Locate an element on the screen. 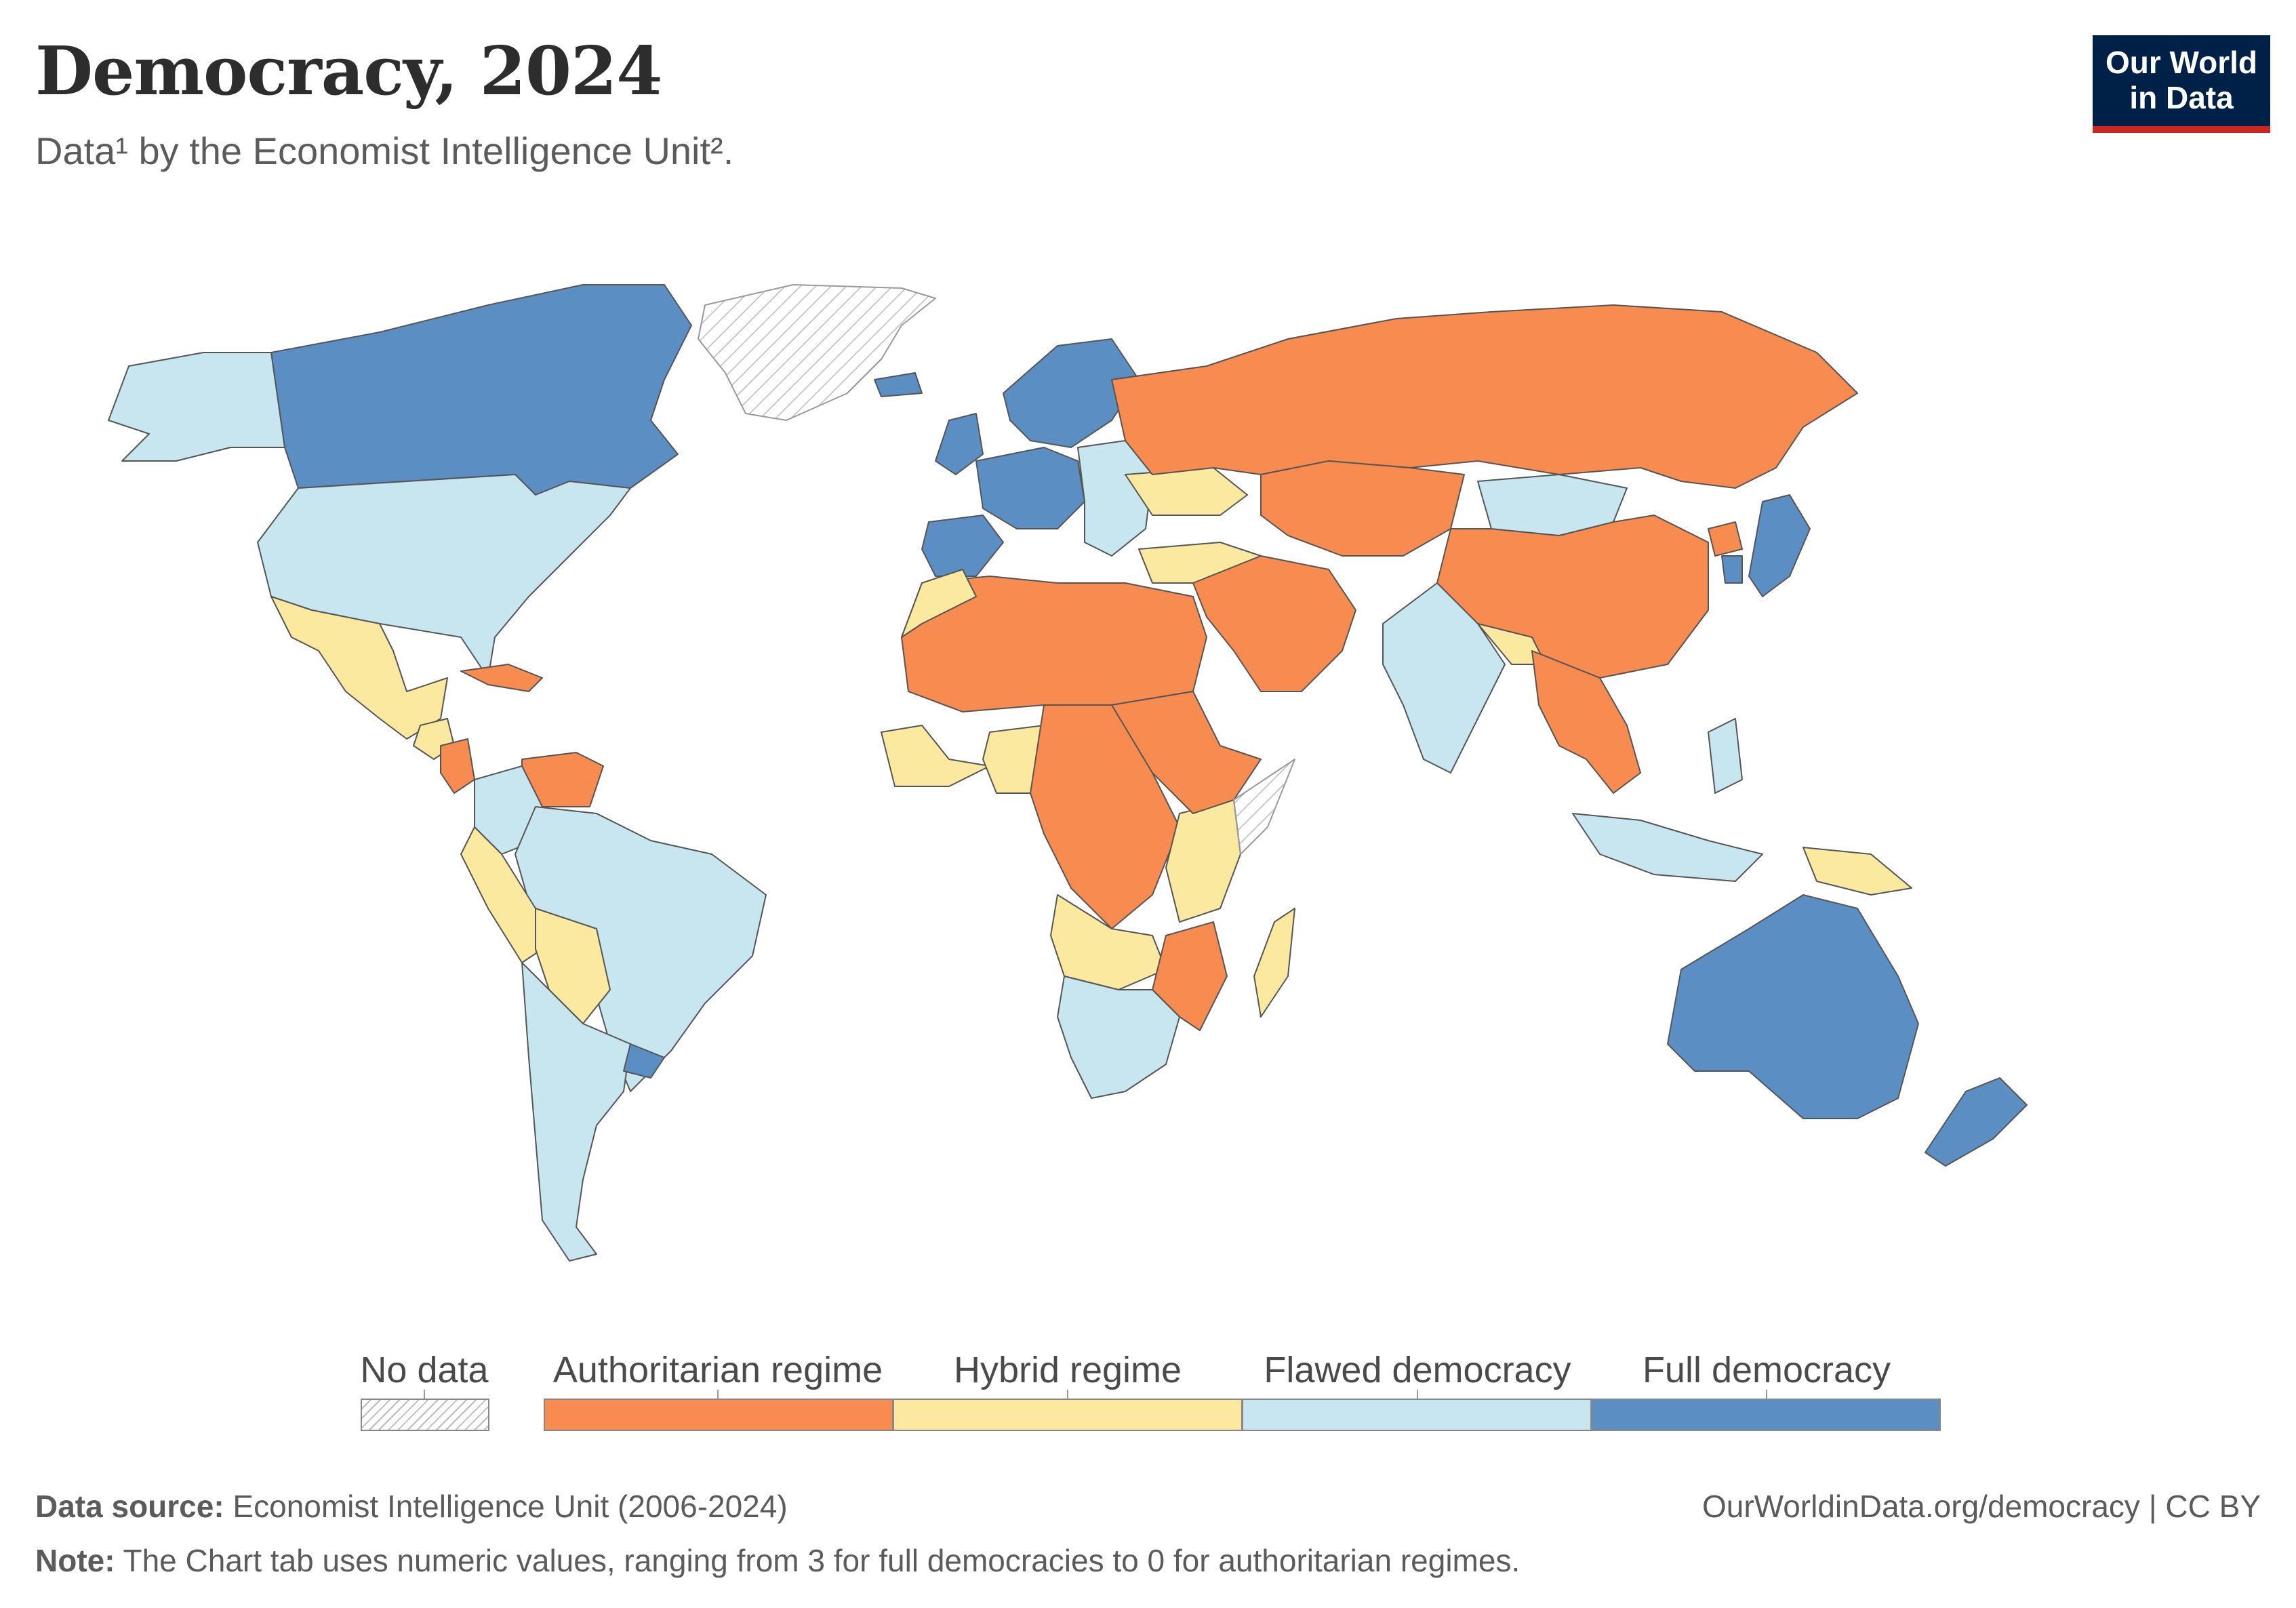  country-east-africa is located at coordinates (1203, 861).